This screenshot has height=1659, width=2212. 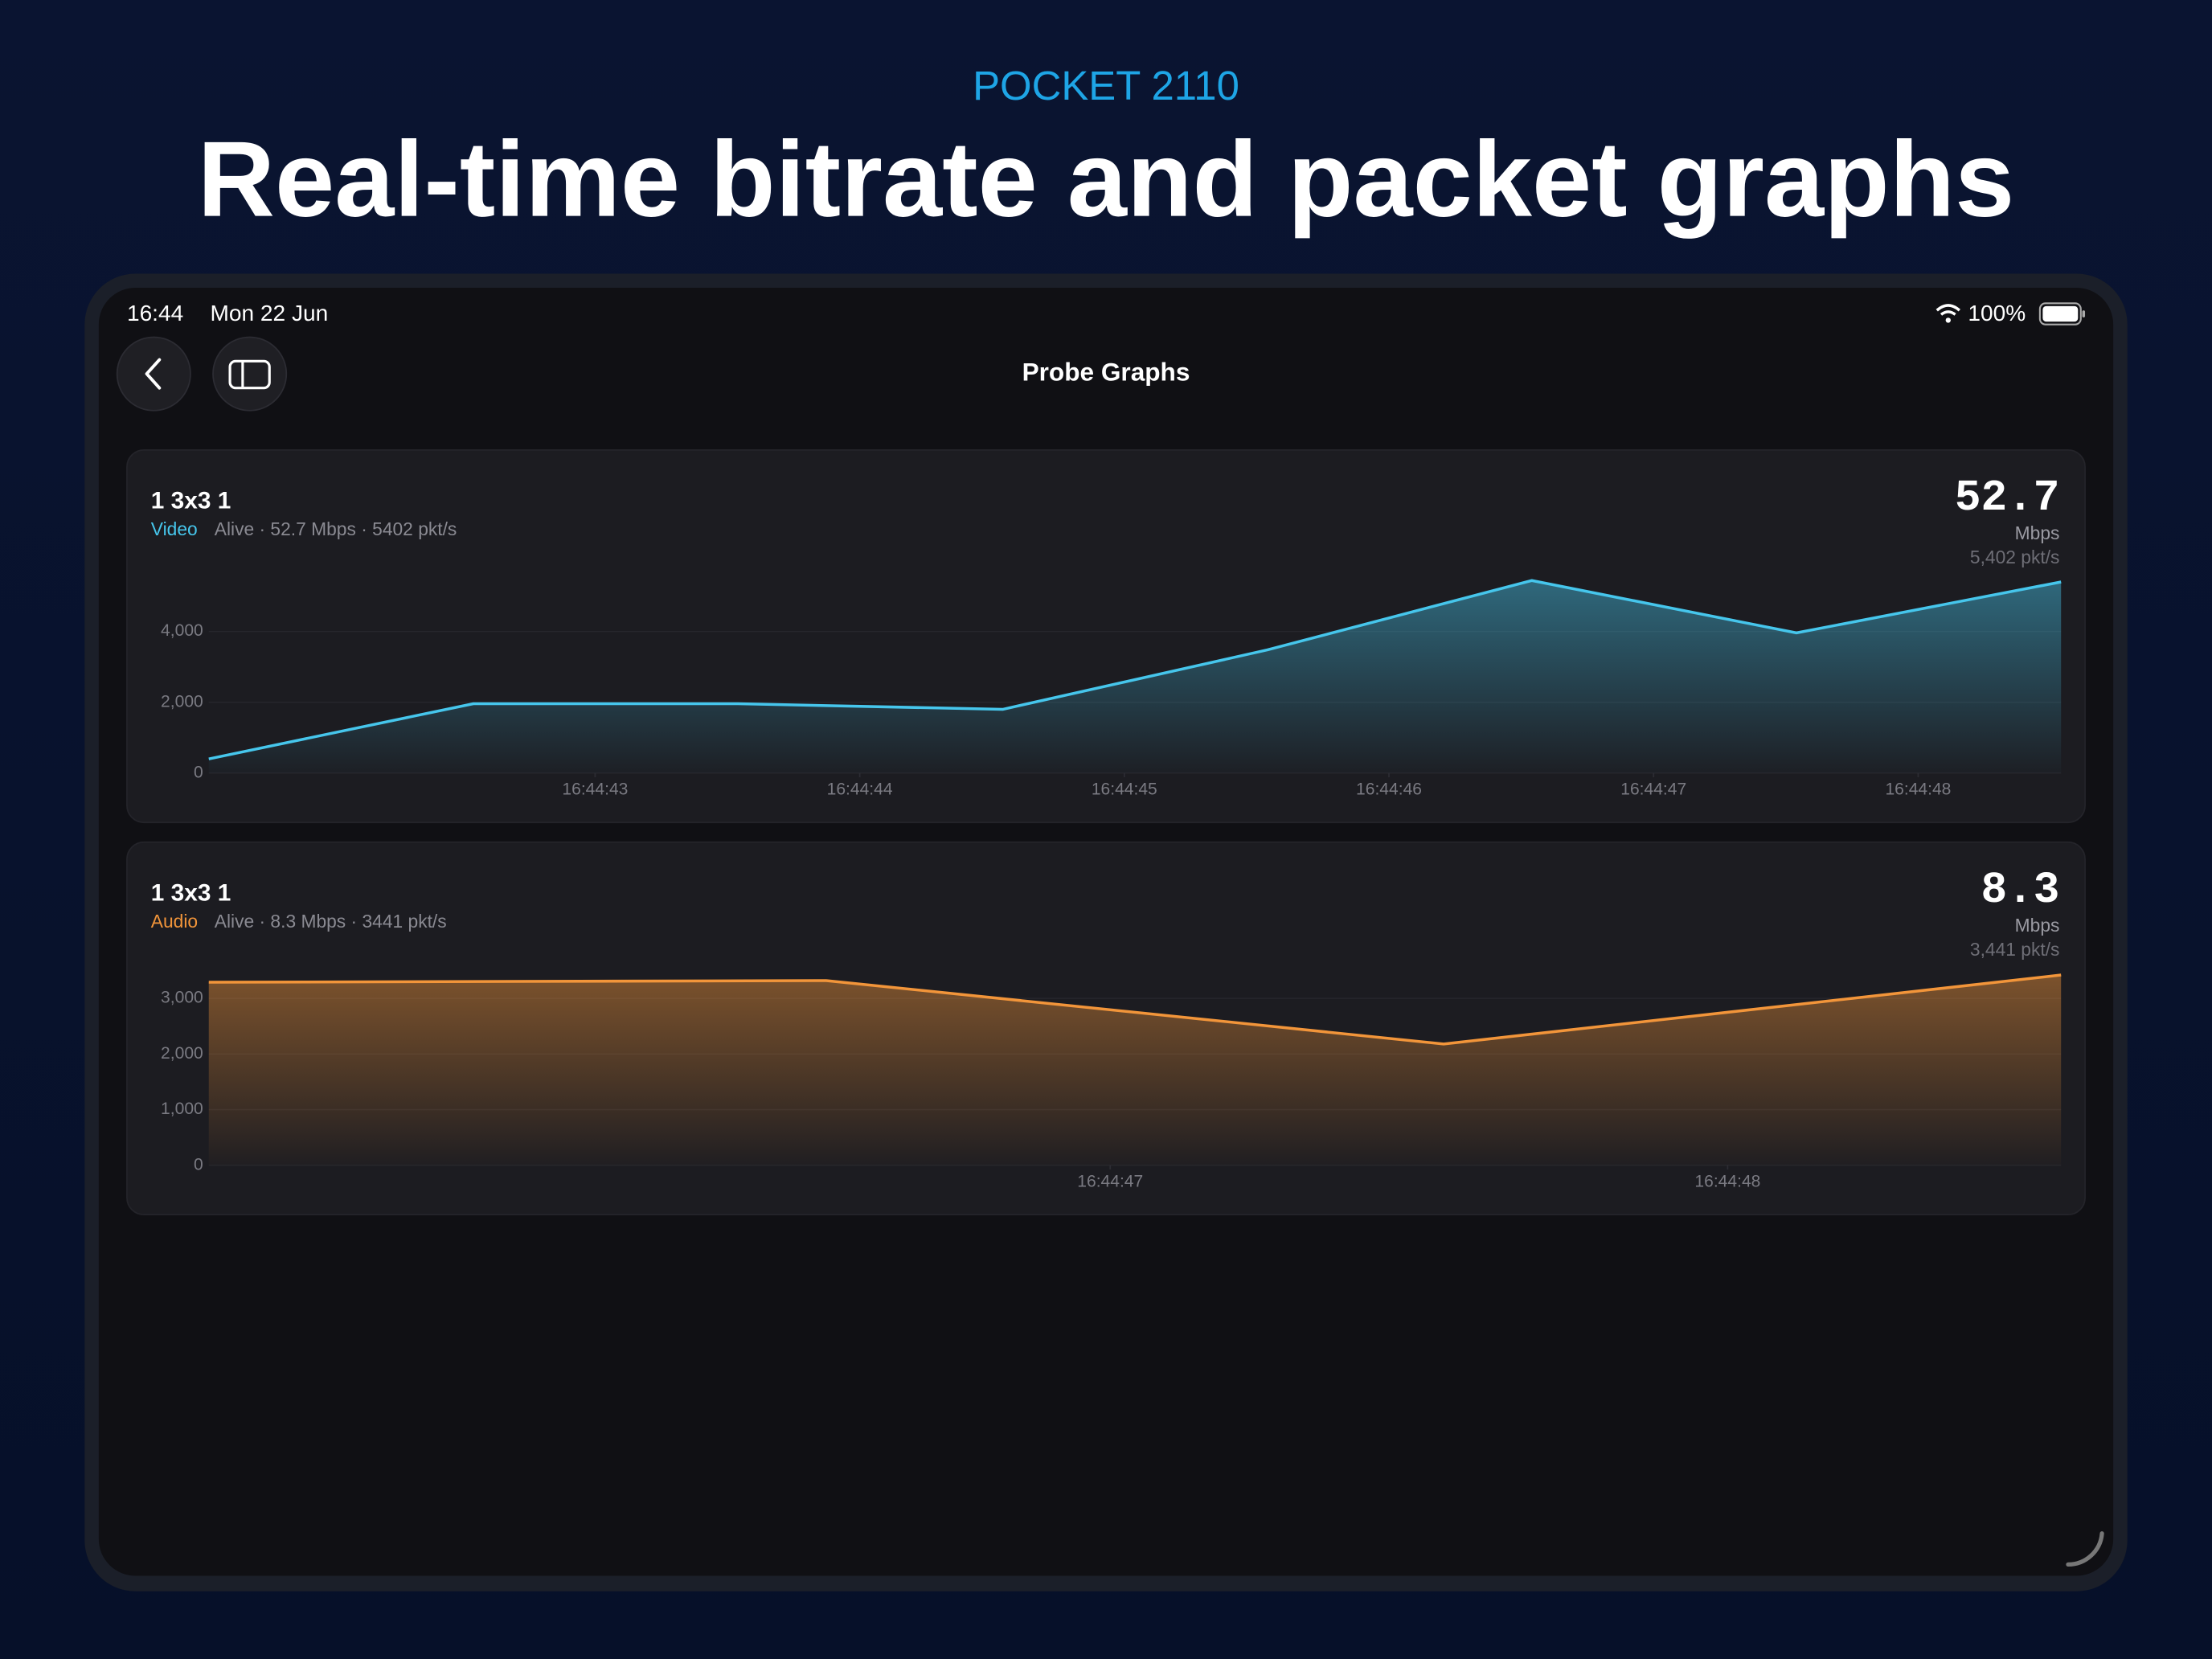 What do you see at coordinates (2084, 313) in the screenshot?
I see `battery-tip` at bounding box center [2084, 313].